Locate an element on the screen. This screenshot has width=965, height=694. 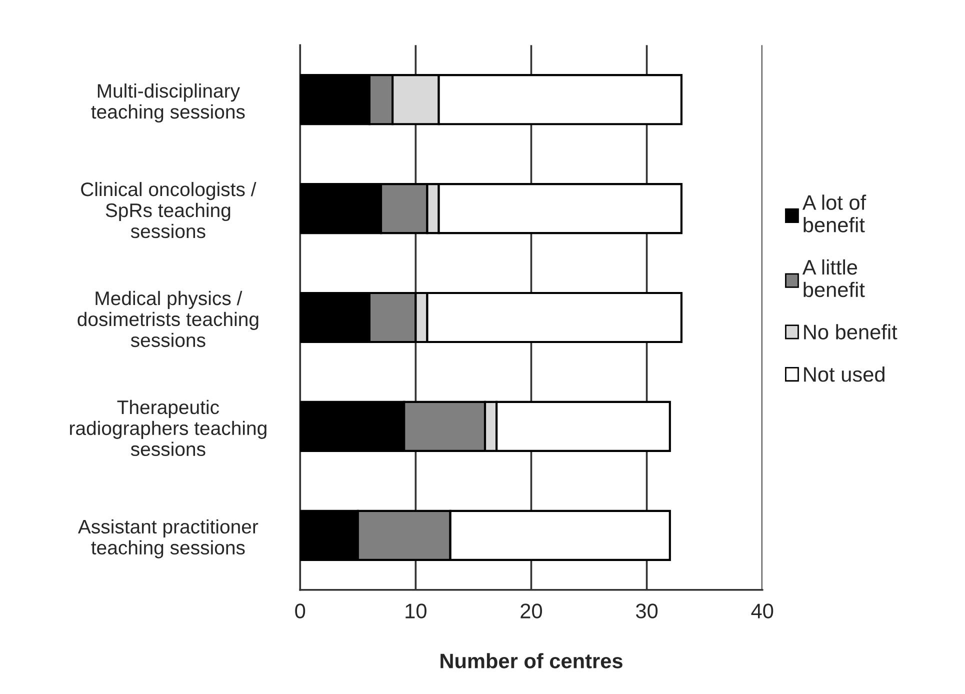
x-tick-label: 0 is located at coordinates (300, 611).